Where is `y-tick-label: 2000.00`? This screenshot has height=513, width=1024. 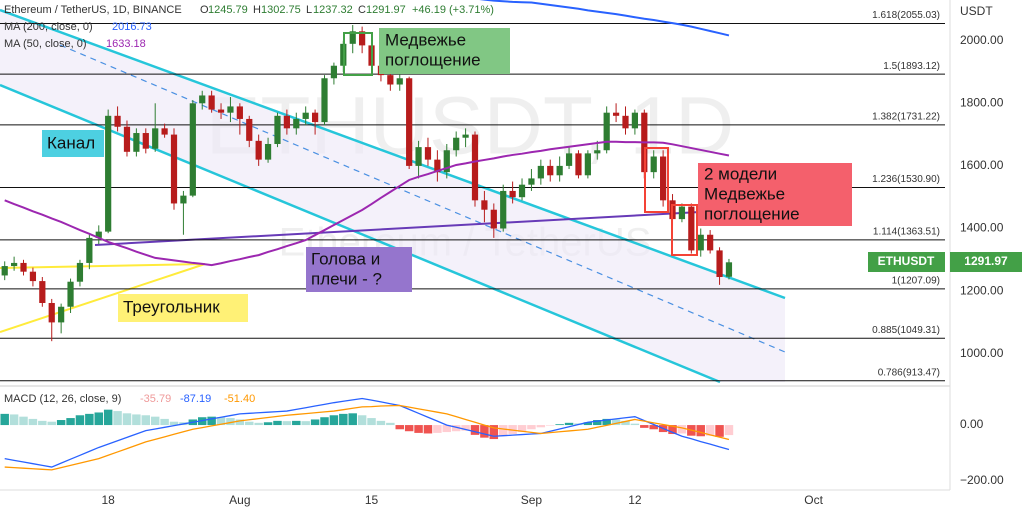 y-tick-label: 2000.00 is located at coordinates (982, 40).